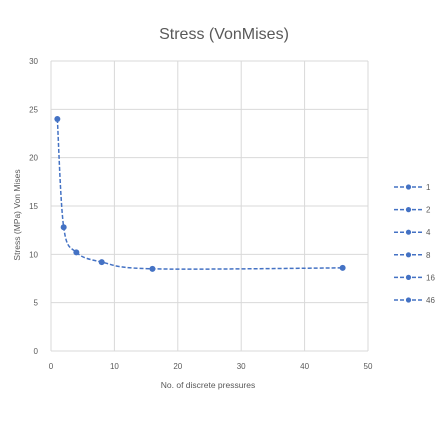  I want to click on y-tick-label: 30, so click(33, 61).